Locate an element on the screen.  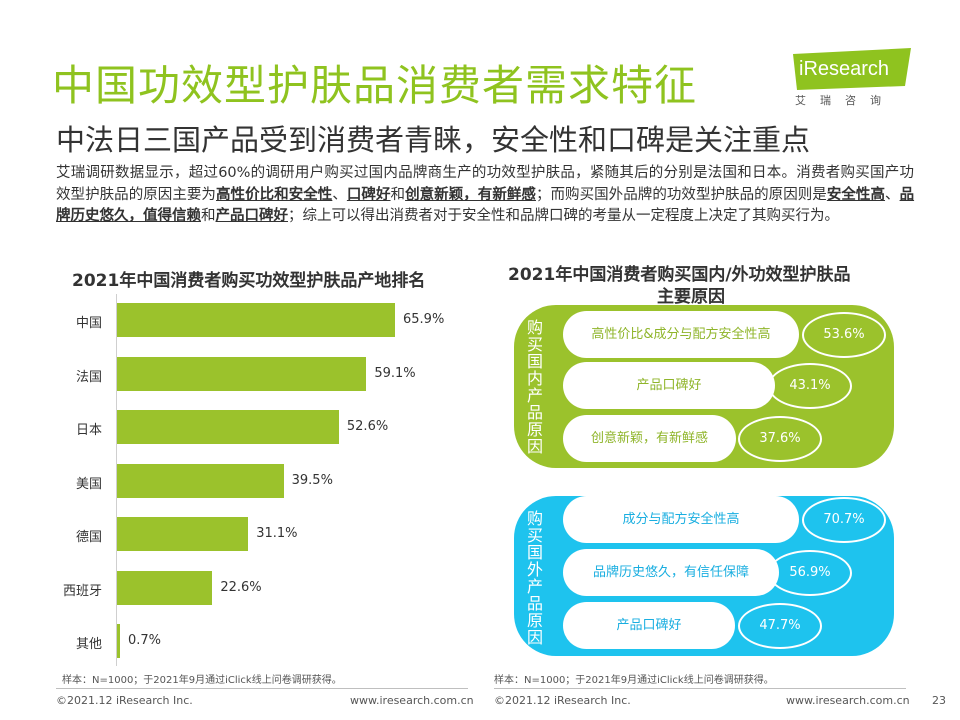
page-title: 中国功效型护肤品消费者需求特征 is located at coordinates (375, 85).